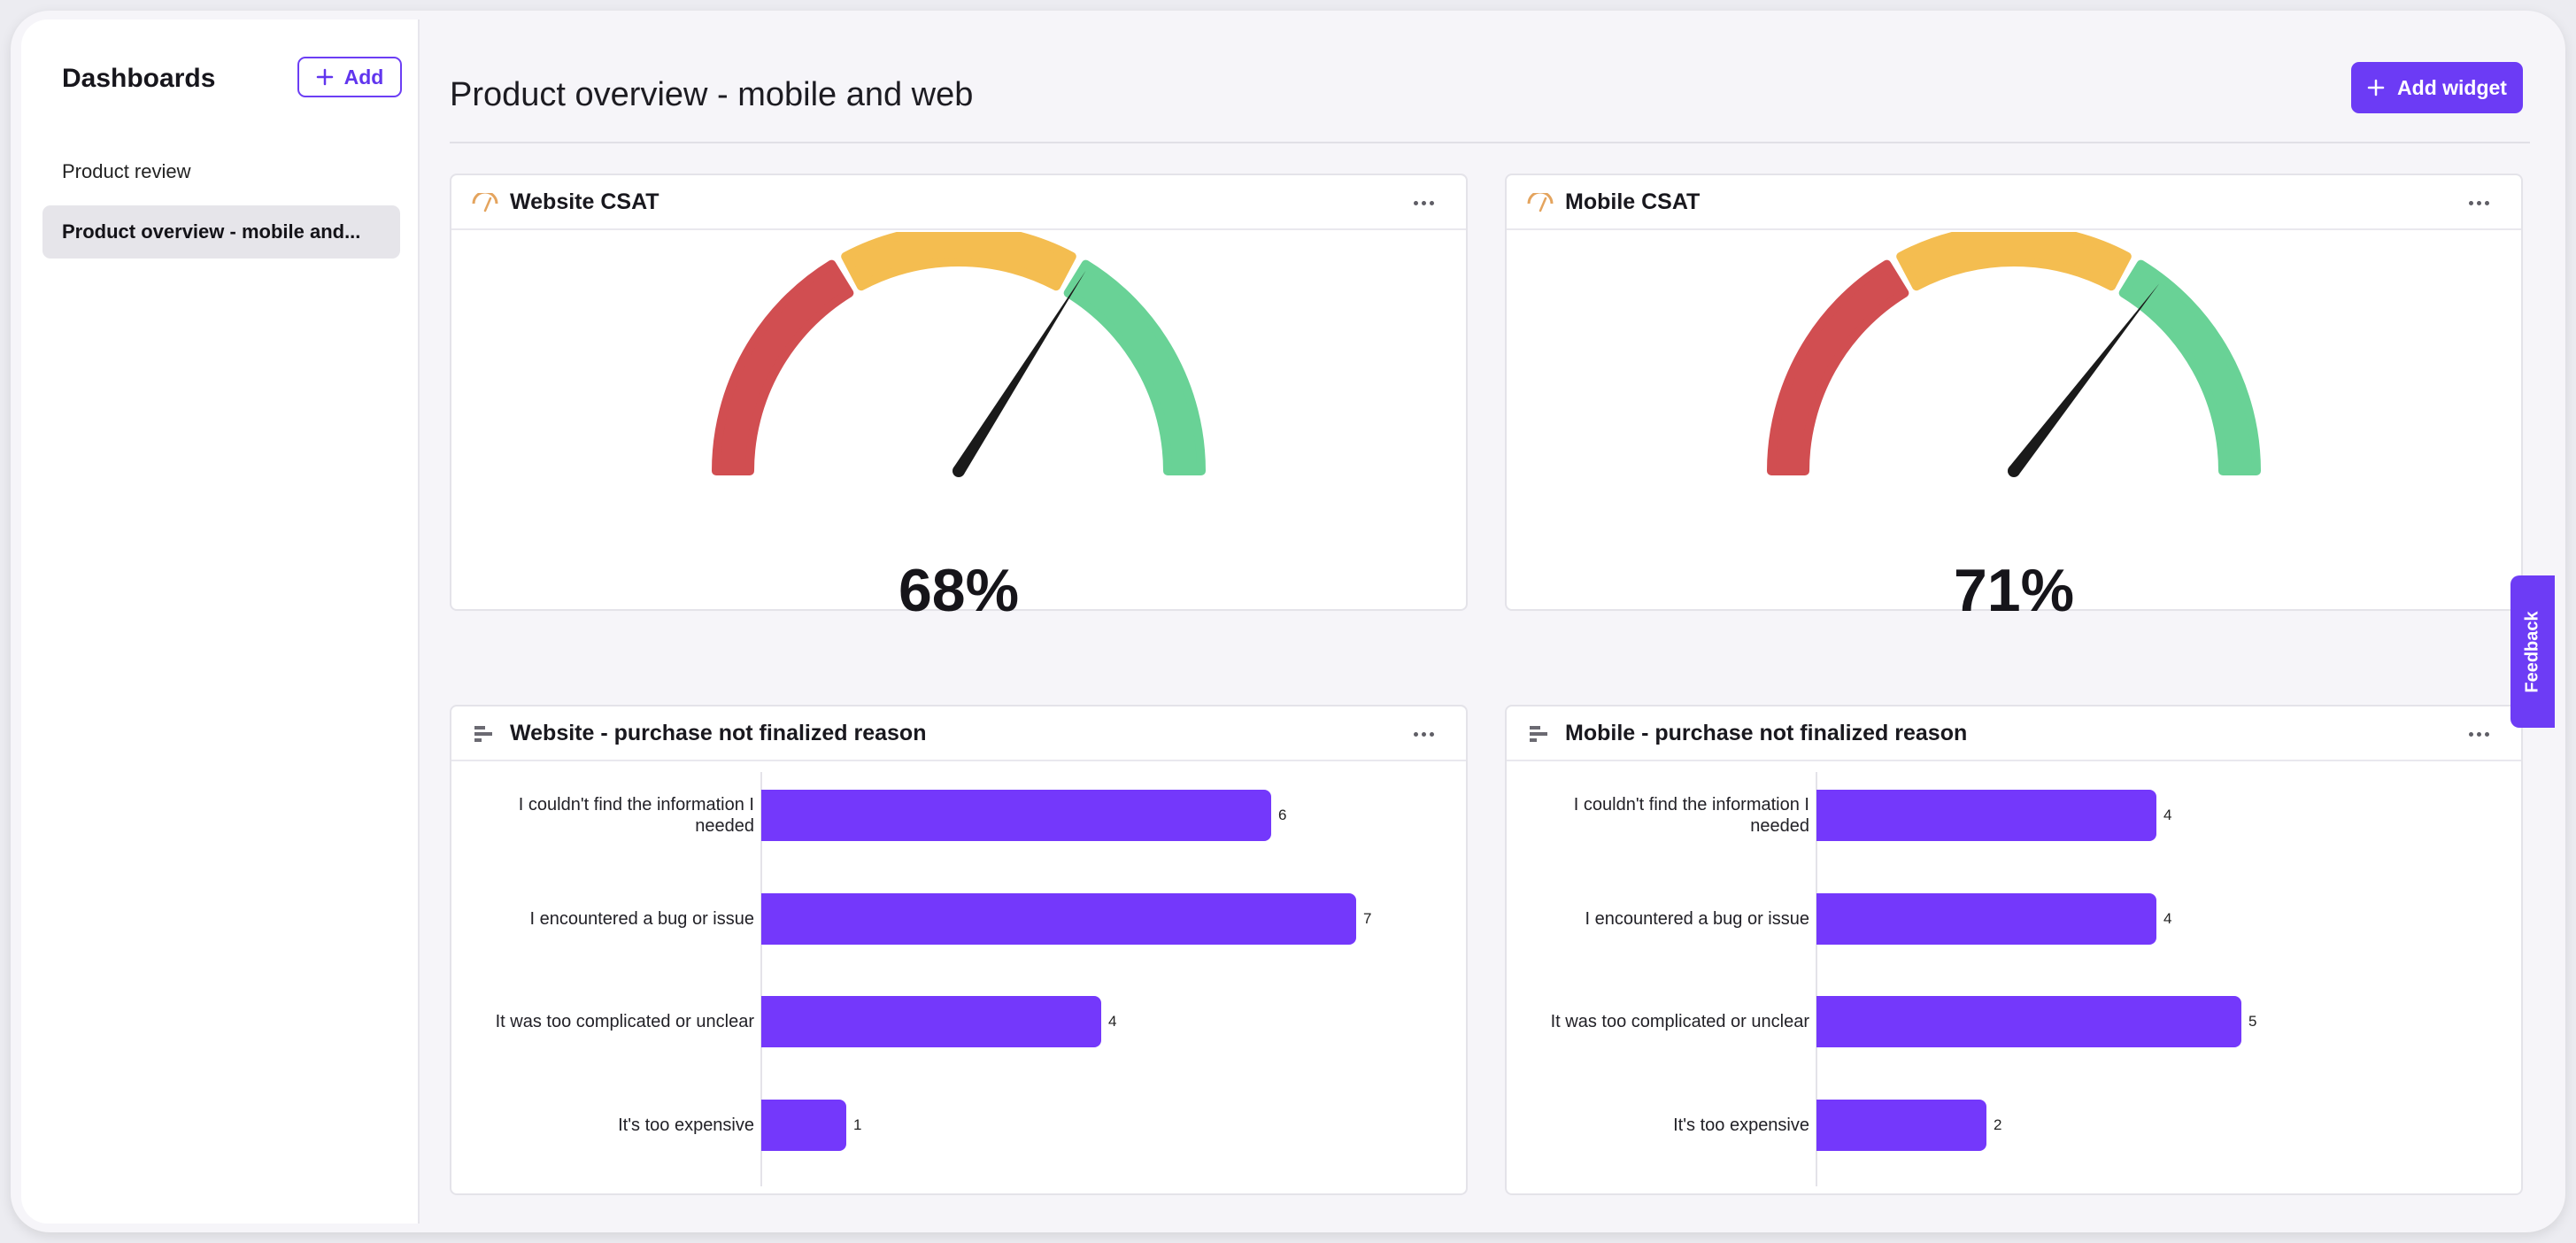 The height and width of the screenshot is (1243, 2576). Describe the element at coordinates (959, 590) in the screenshot. I see `gauge-value: 68%` at that location.